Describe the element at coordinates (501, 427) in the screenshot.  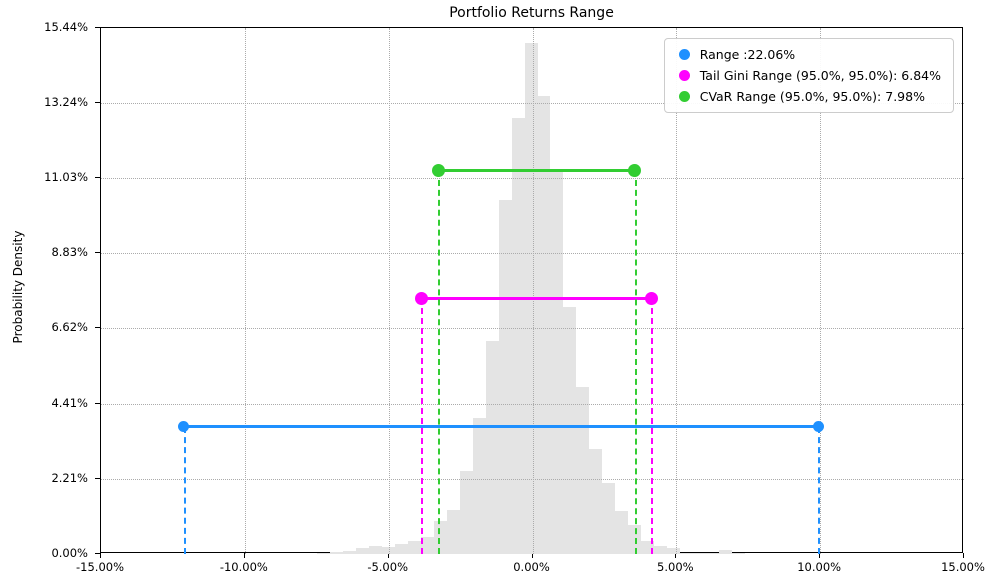
I see `range-line` at that location.